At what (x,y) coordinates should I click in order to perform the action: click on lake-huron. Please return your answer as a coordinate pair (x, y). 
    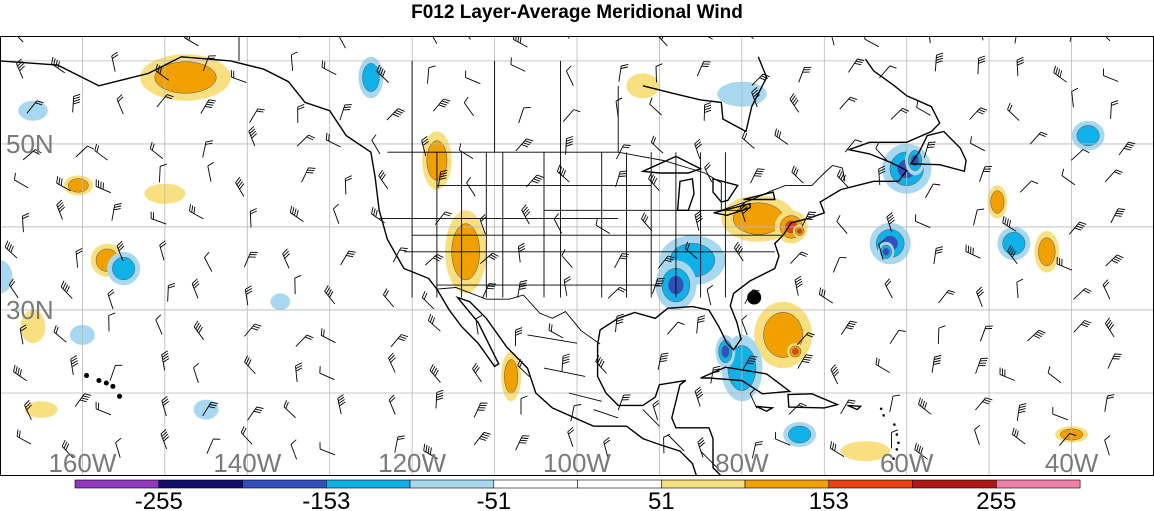
    Looking at the image, I should click on (725, 190).